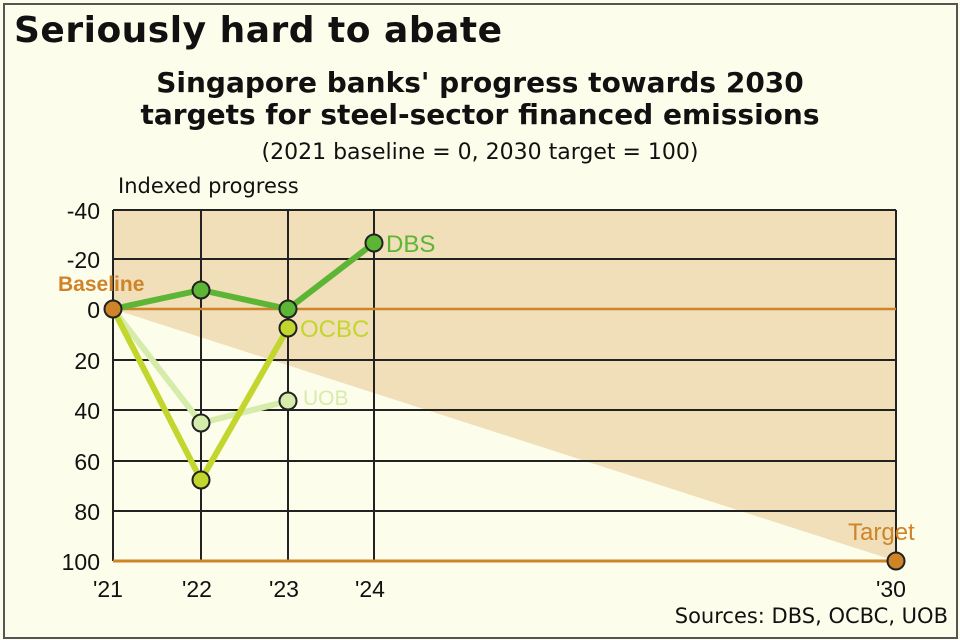 The image size is (960, 640). What do you see at coordinates (410, 244) in the screenshot?
I see `dbs-label: DBS` at bounding box center [410, 244].